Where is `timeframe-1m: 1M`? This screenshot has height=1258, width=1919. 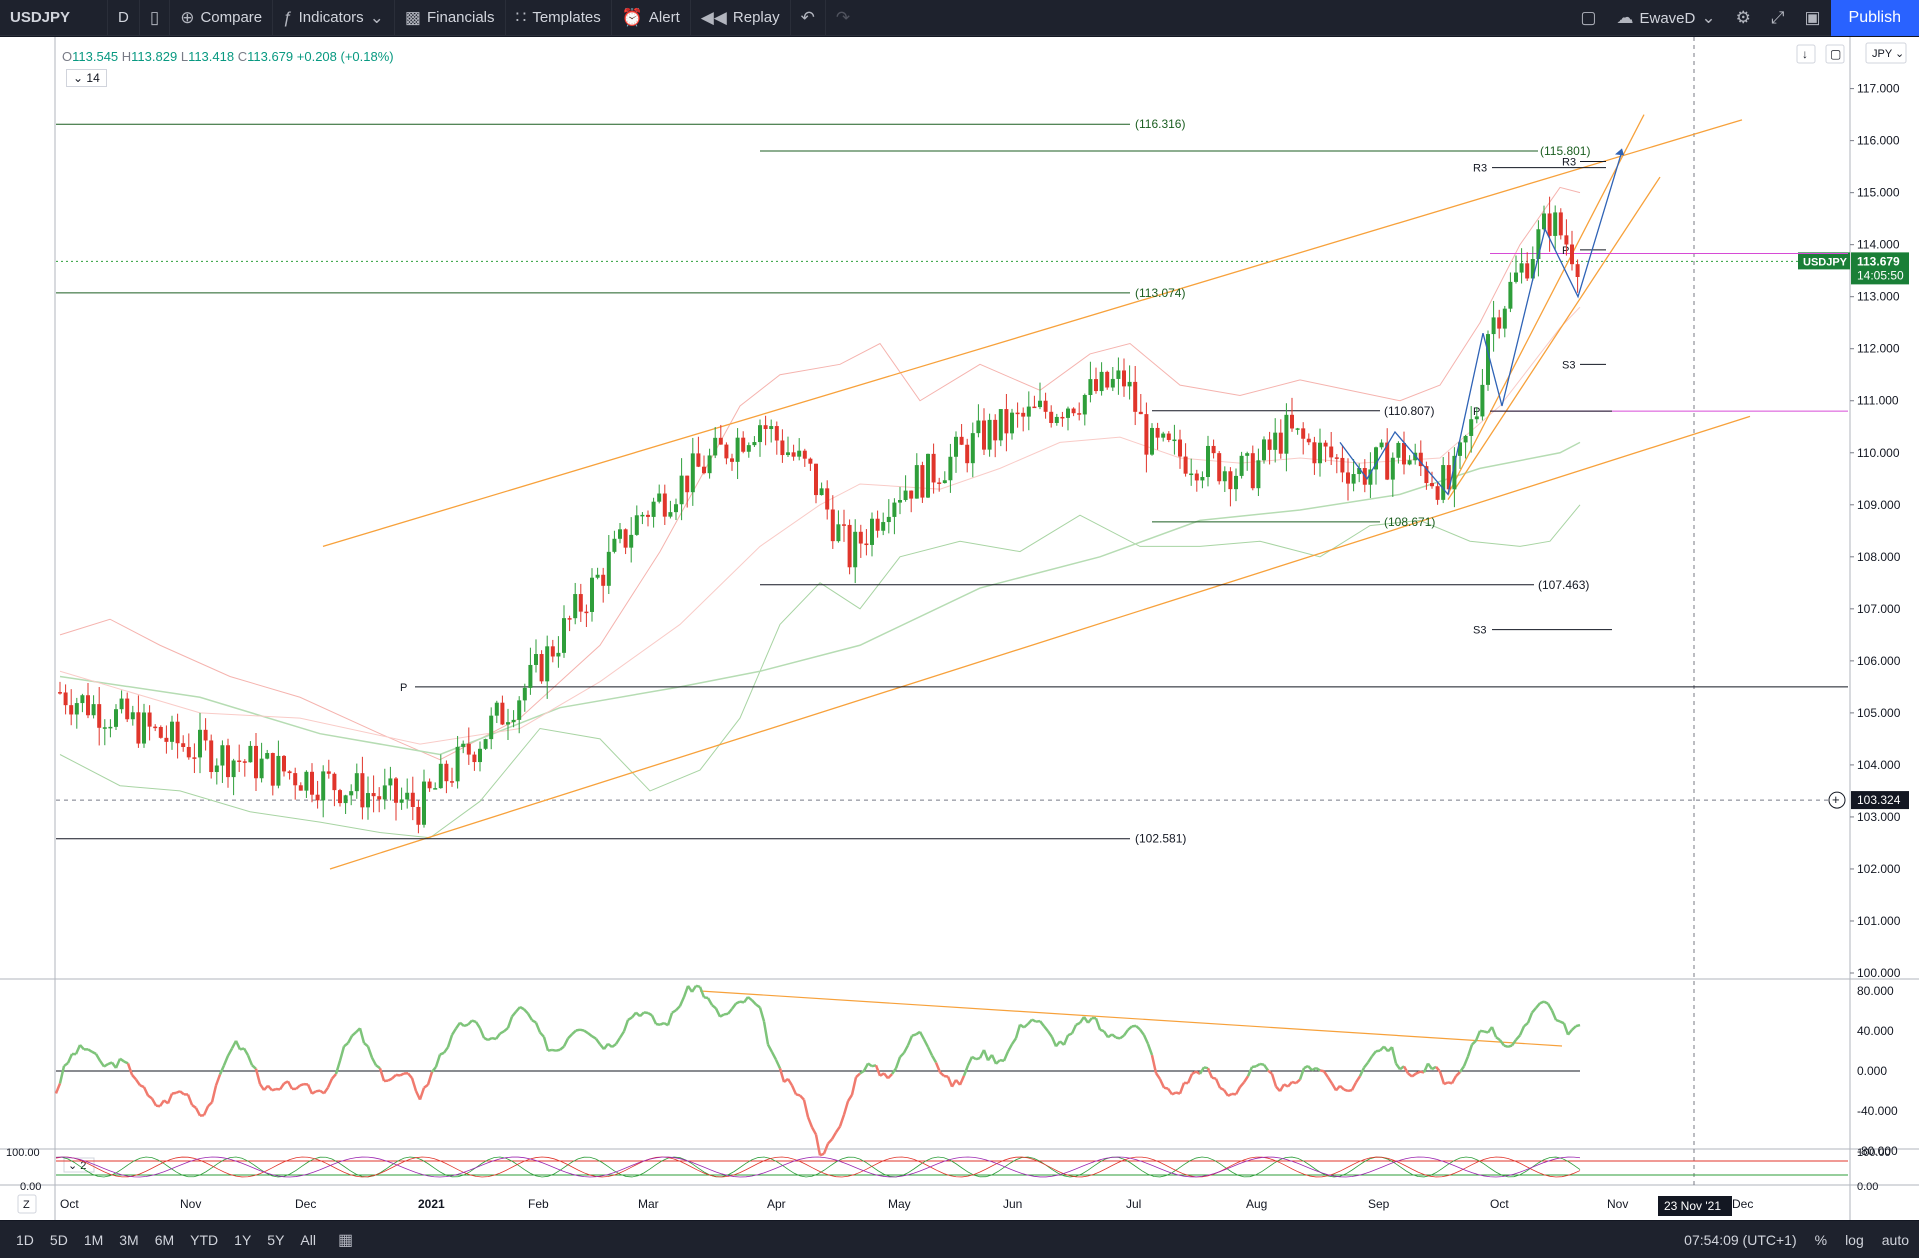
timeframe-1m: 1M is located at coordinates (93, 1239).